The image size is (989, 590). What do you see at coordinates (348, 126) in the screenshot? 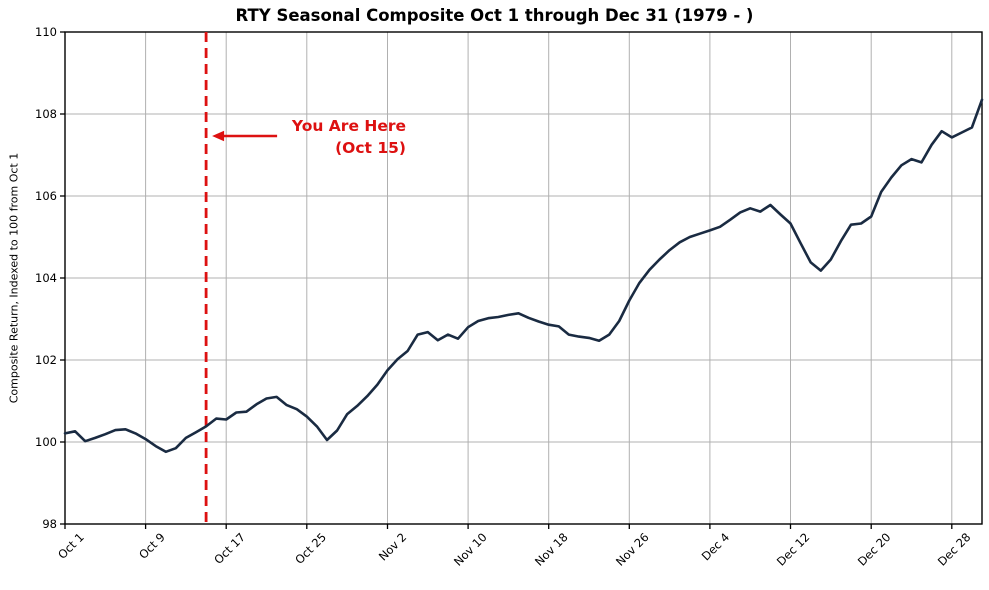
I see `annotation-line1: You Are Here` at bounding box center [348, 126].